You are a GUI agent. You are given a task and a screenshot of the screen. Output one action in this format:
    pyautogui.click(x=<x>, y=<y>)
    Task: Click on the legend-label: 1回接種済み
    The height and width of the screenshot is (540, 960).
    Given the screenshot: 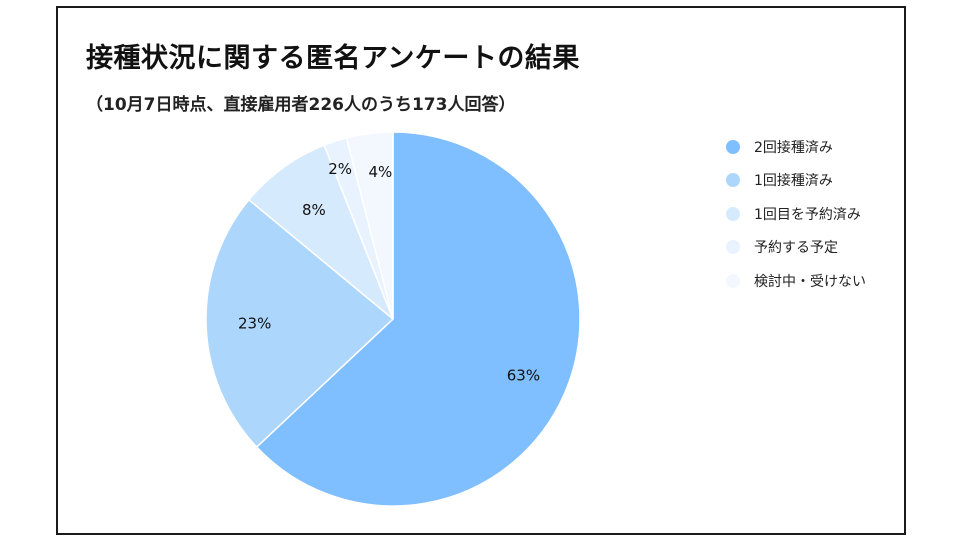 What is the action you would take?
    pyautogui.click(x=793, y=181)
    